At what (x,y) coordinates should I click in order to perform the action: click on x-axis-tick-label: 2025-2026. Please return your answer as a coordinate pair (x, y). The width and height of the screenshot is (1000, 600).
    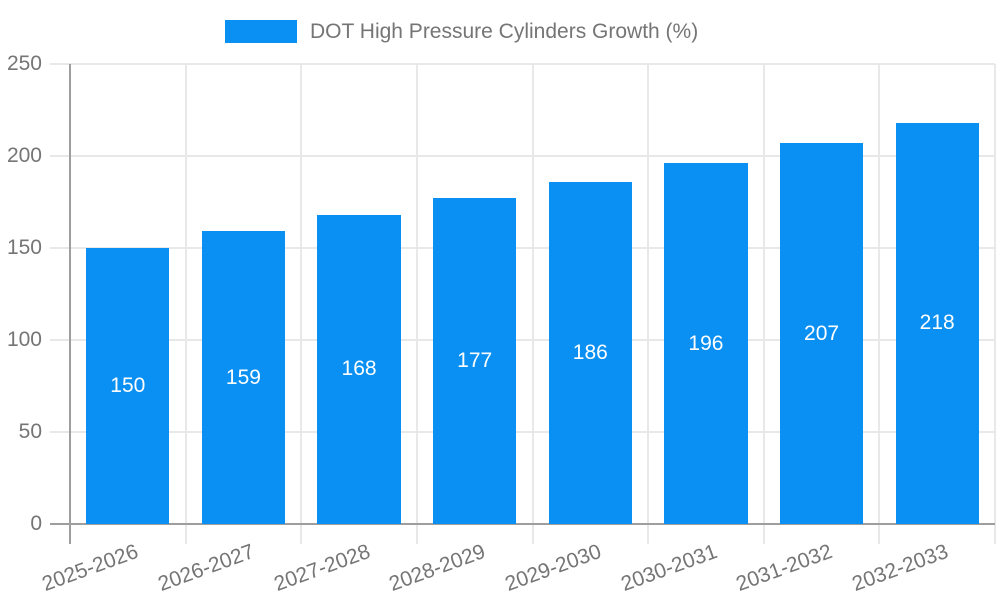
    Looking at the image, I should click on (90, 568).